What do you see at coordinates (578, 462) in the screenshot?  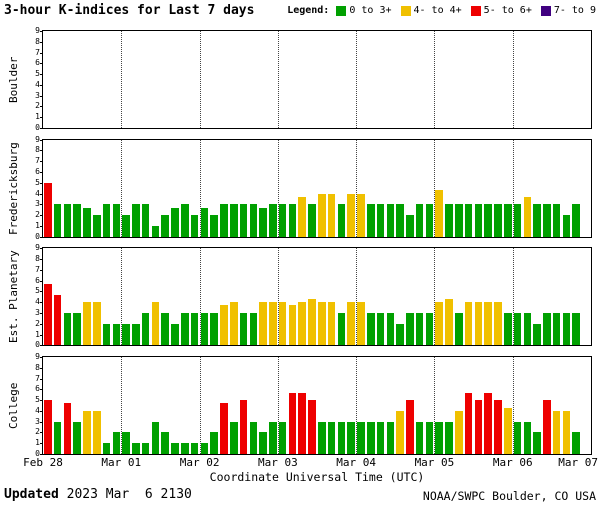 I see `x-tick-label: Mar 07` at bounding box center [578, 462].